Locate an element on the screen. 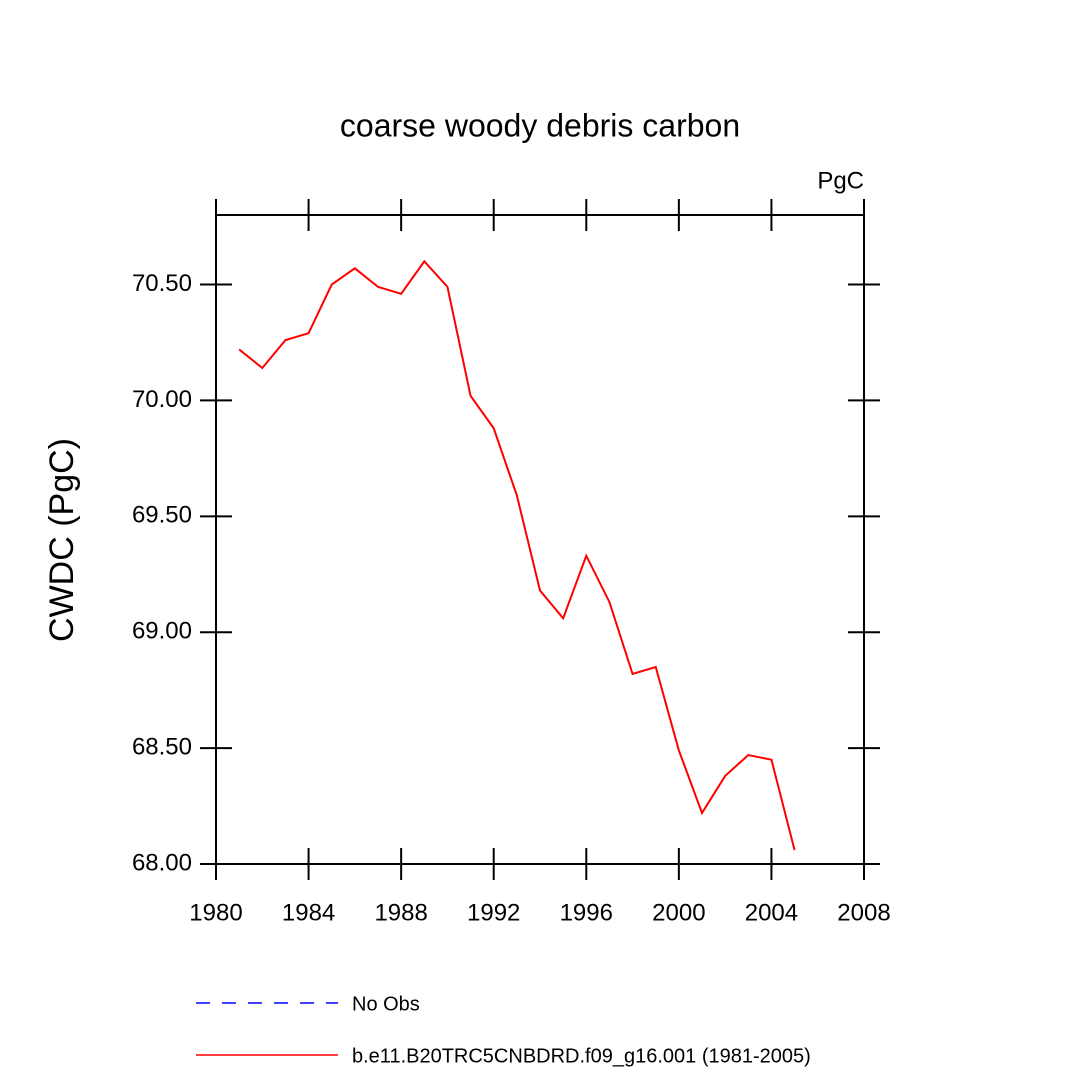 This screenshot has width=1080, height=1080. y-tick-label: 68.50 is located at coordinates (162, 746).